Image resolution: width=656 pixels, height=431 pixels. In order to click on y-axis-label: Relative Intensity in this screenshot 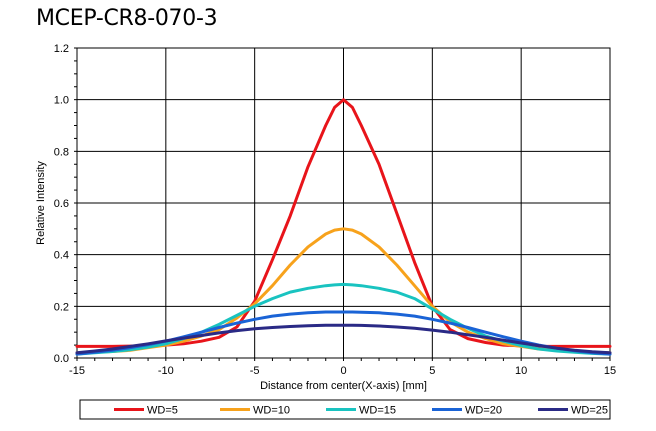, I will do `click(41, 203)`.